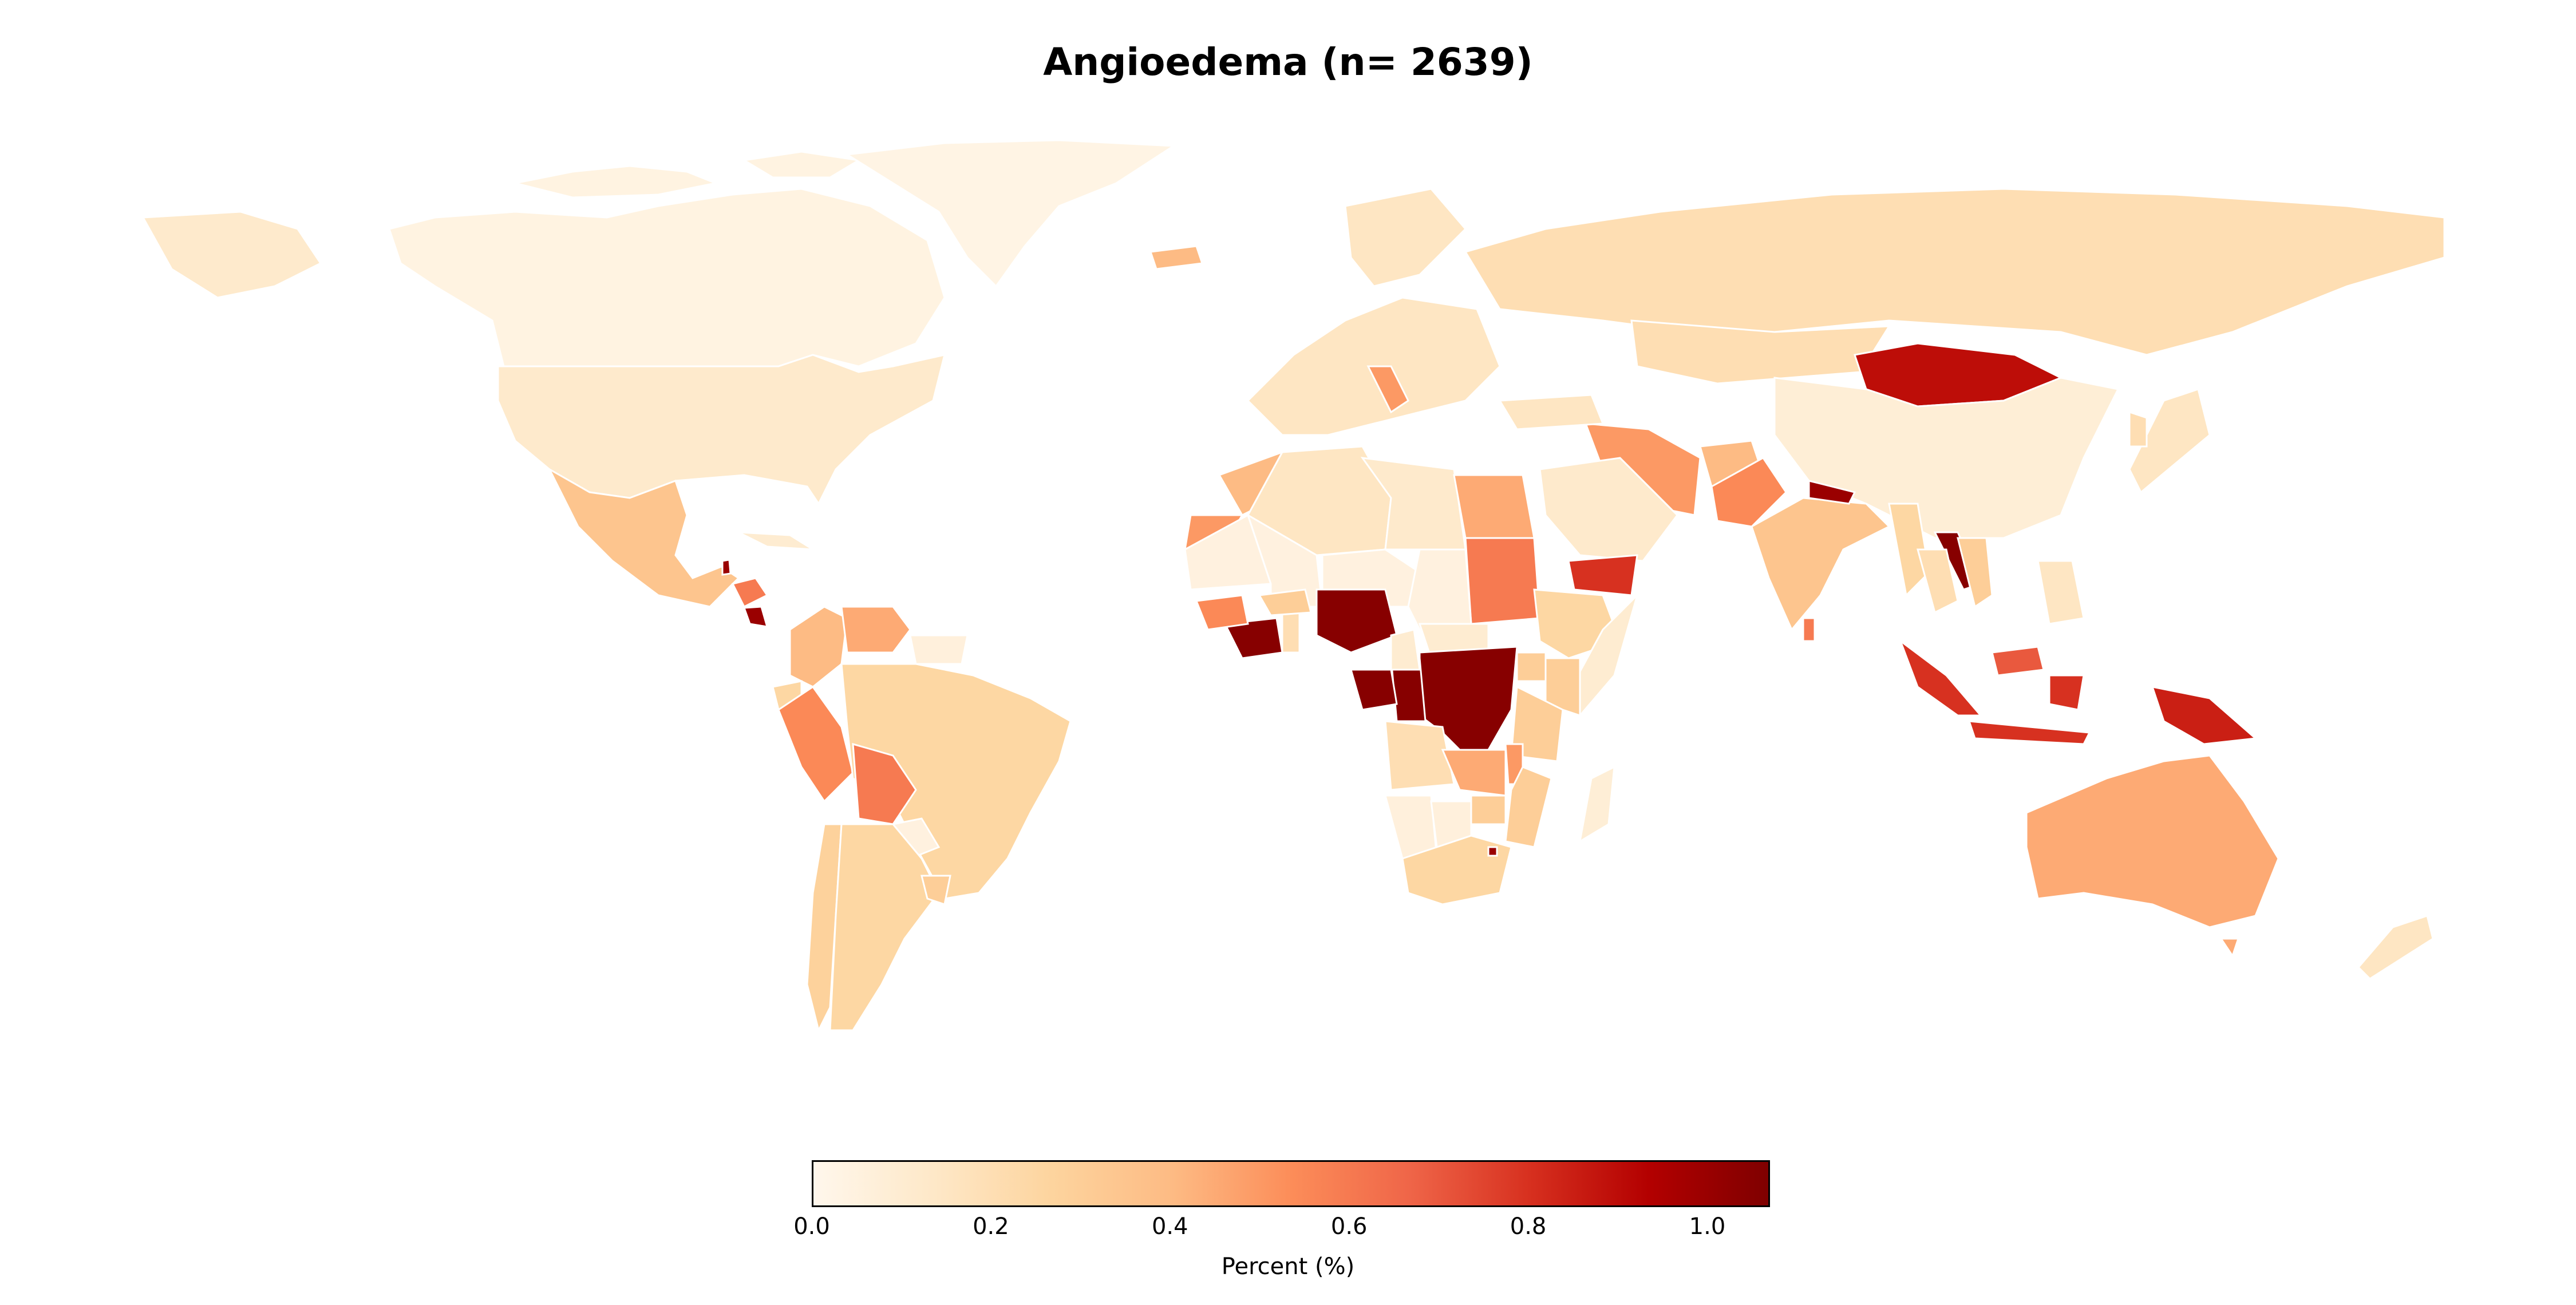 The height and width of the screenshot is (1305, 2576). What do you see at coordinates (884, 927) in the screenshot?
I see `region-argentina` at bounding box center [884, 927].